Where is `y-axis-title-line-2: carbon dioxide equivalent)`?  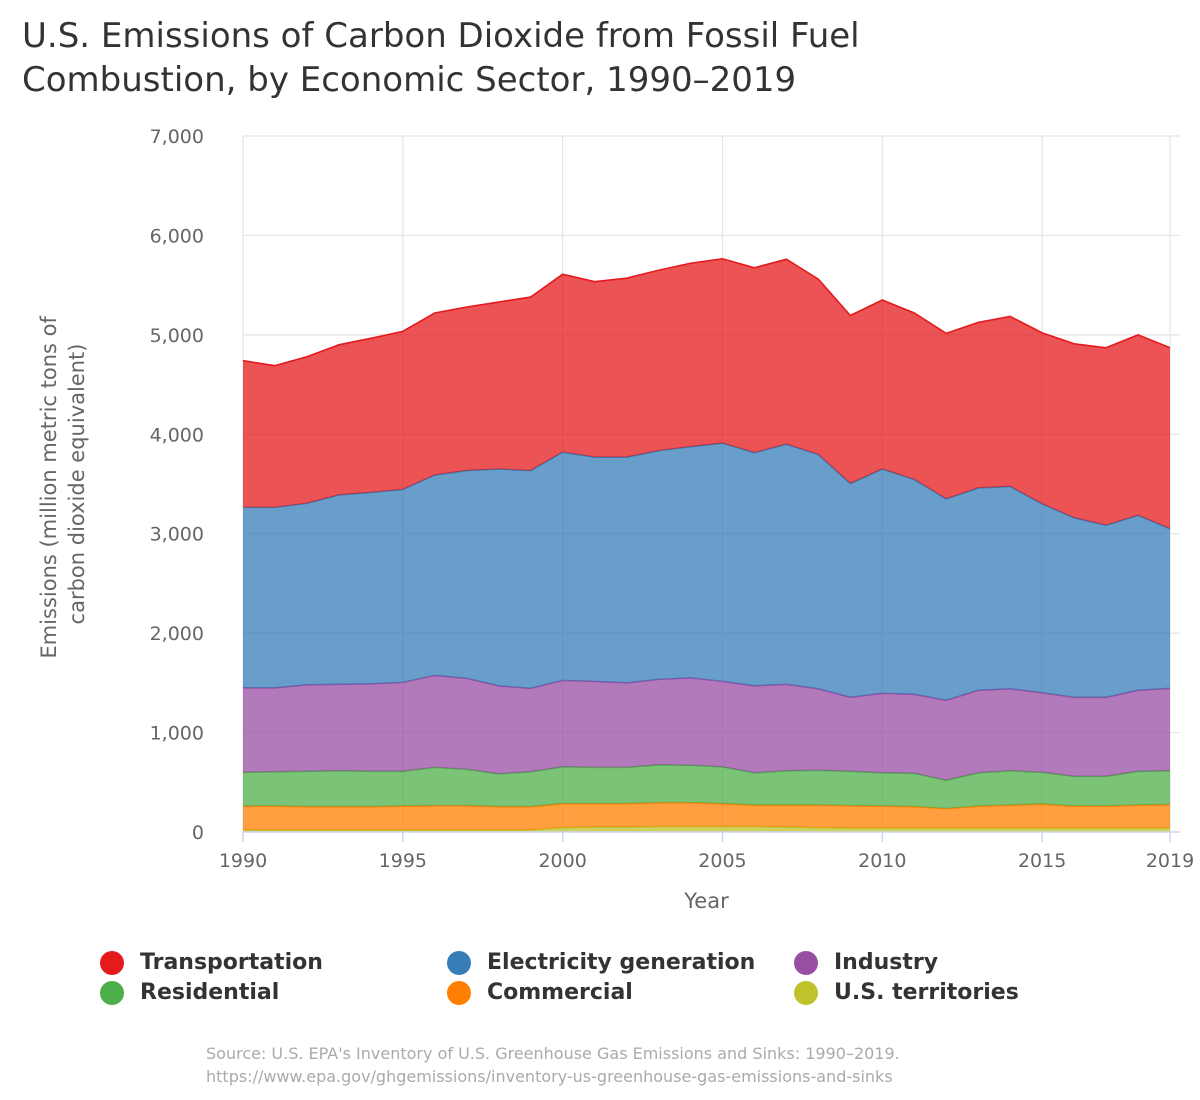 y-axis-title-line-2: carbon dioxide equivalent) is located at coordinates (77, 484).